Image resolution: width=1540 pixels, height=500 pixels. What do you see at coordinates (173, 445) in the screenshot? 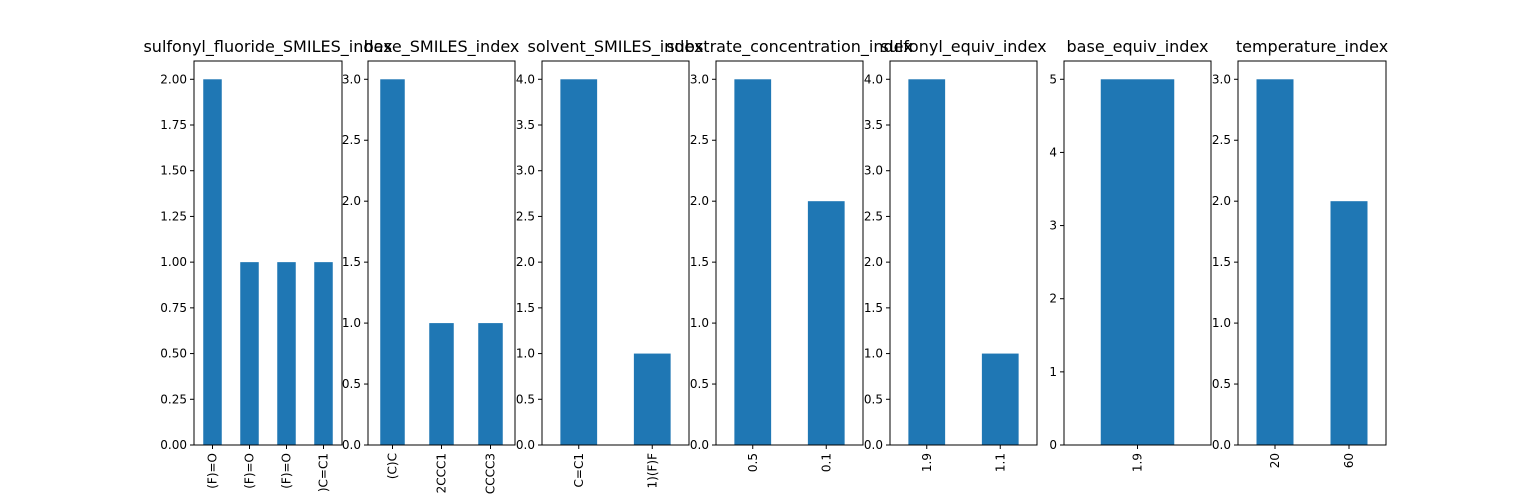
I see `y-tick-label: 0.00` at bounding box center [173, 445].